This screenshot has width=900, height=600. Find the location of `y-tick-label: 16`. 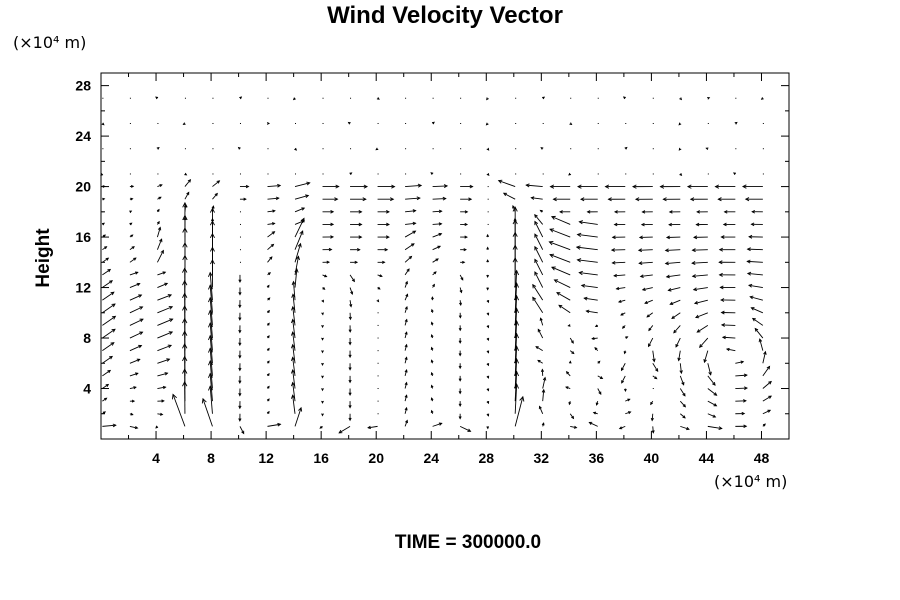

y-tick-label: 16 is located at coordinates (83, 237).